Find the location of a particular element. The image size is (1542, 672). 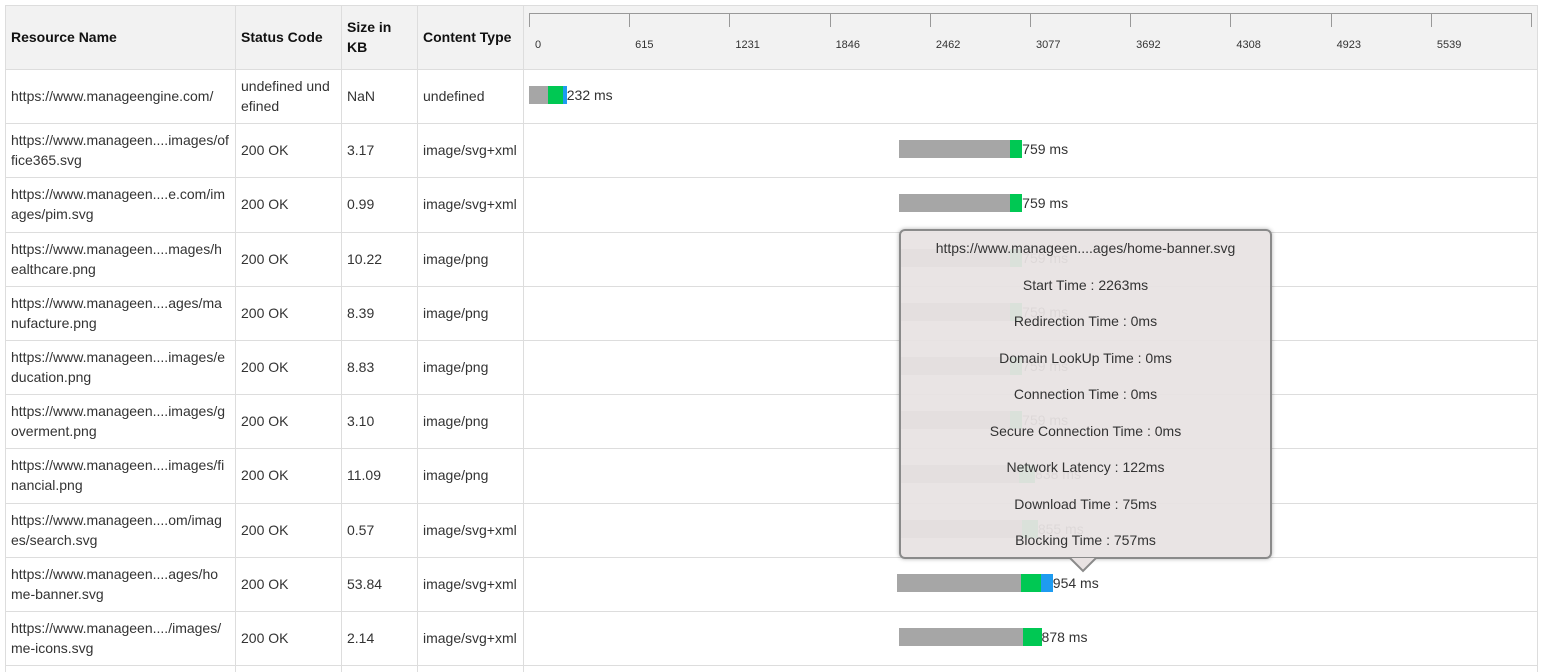

cell-name: https://www.manageengine.com/ is located at coordinates (112, 96).